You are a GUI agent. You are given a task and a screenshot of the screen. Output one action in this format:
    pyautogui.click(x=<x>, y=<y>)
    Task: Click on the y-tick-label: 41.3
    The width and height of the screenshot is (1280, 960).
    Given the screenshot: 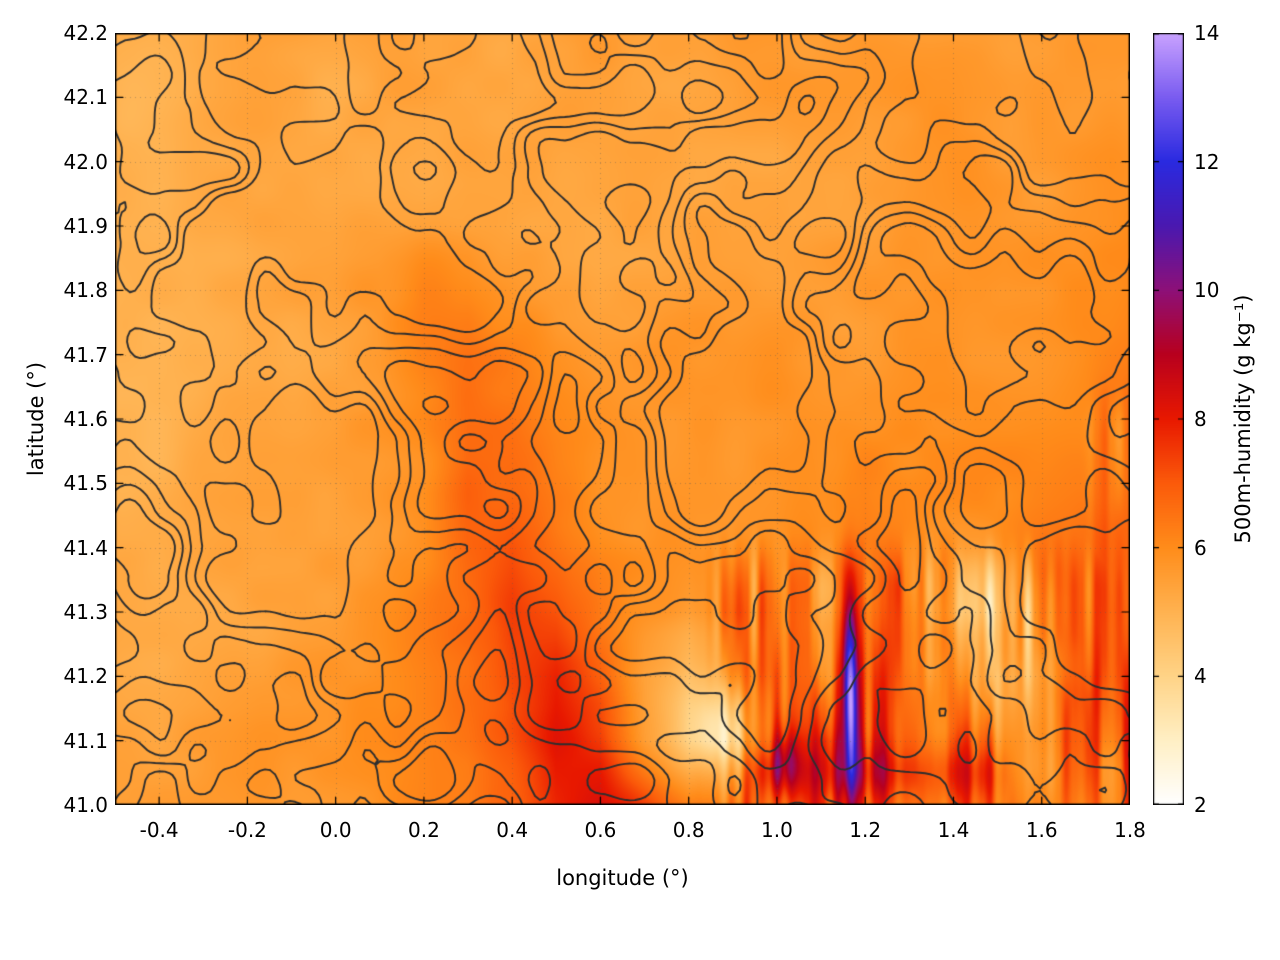 What is the action you would take?
    pyautogui.click(x=85, y=612)
    